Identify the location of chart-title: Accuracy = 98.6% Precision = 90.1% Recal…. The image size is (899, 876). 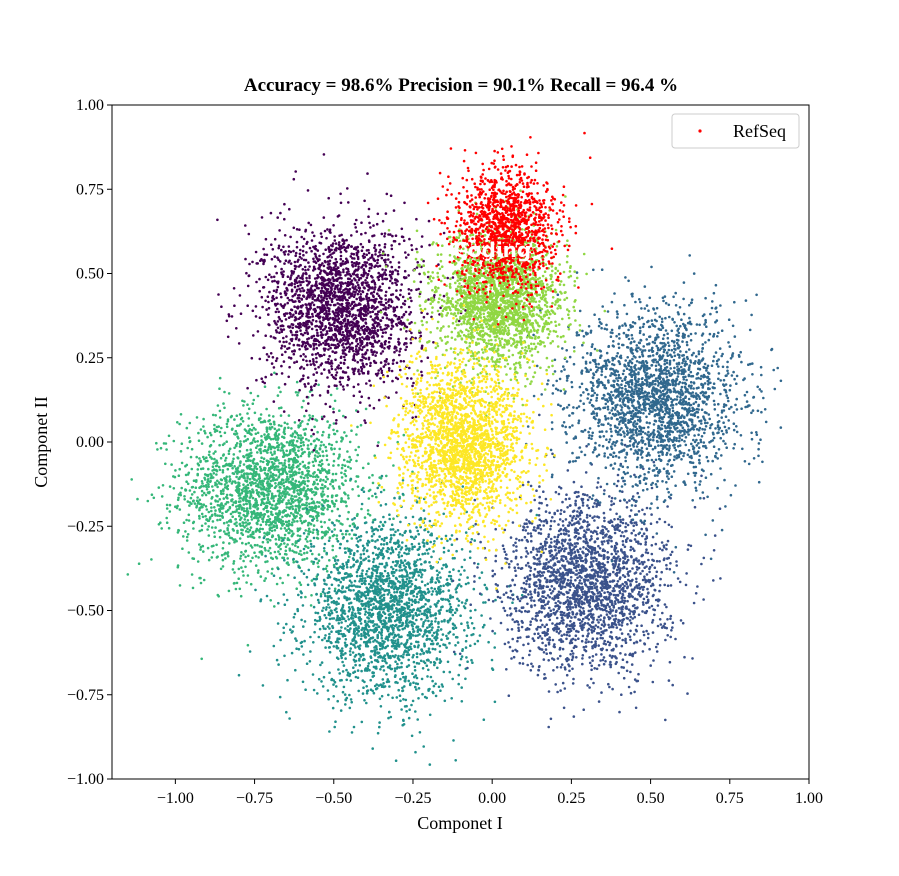
(461, 85).